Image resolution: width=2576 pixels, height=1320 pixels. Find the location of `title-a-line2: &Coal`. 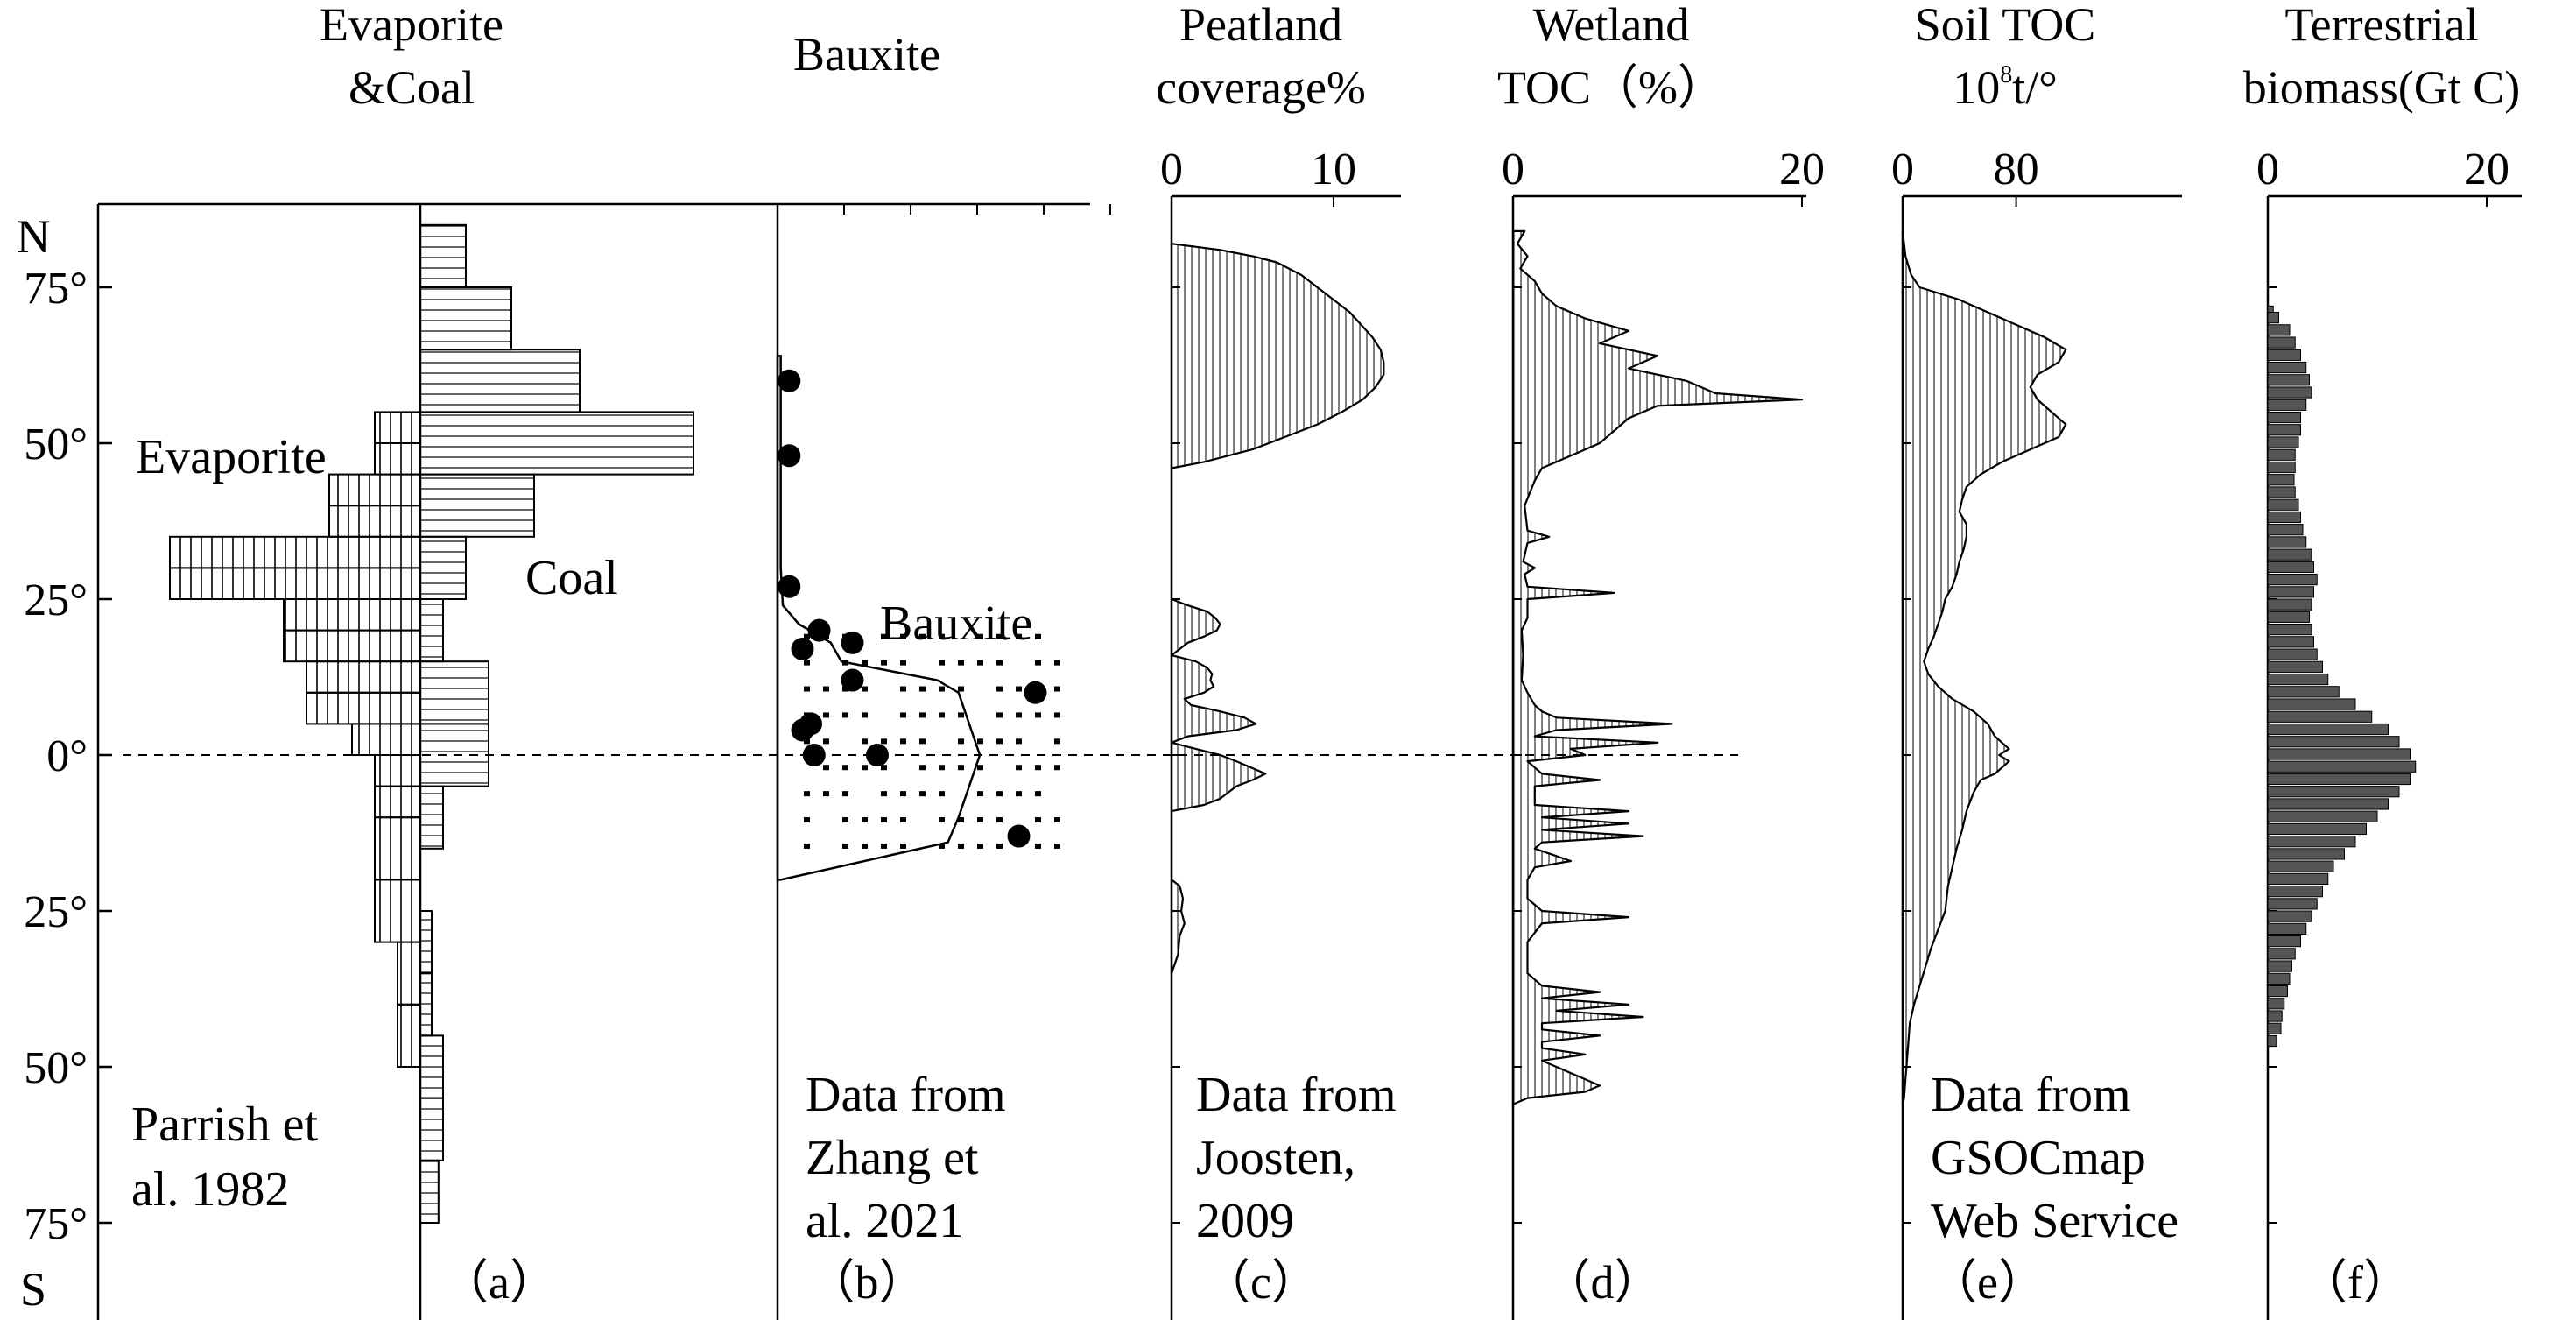

title-a-line2: &Coal is located at coordinates (411, 87).